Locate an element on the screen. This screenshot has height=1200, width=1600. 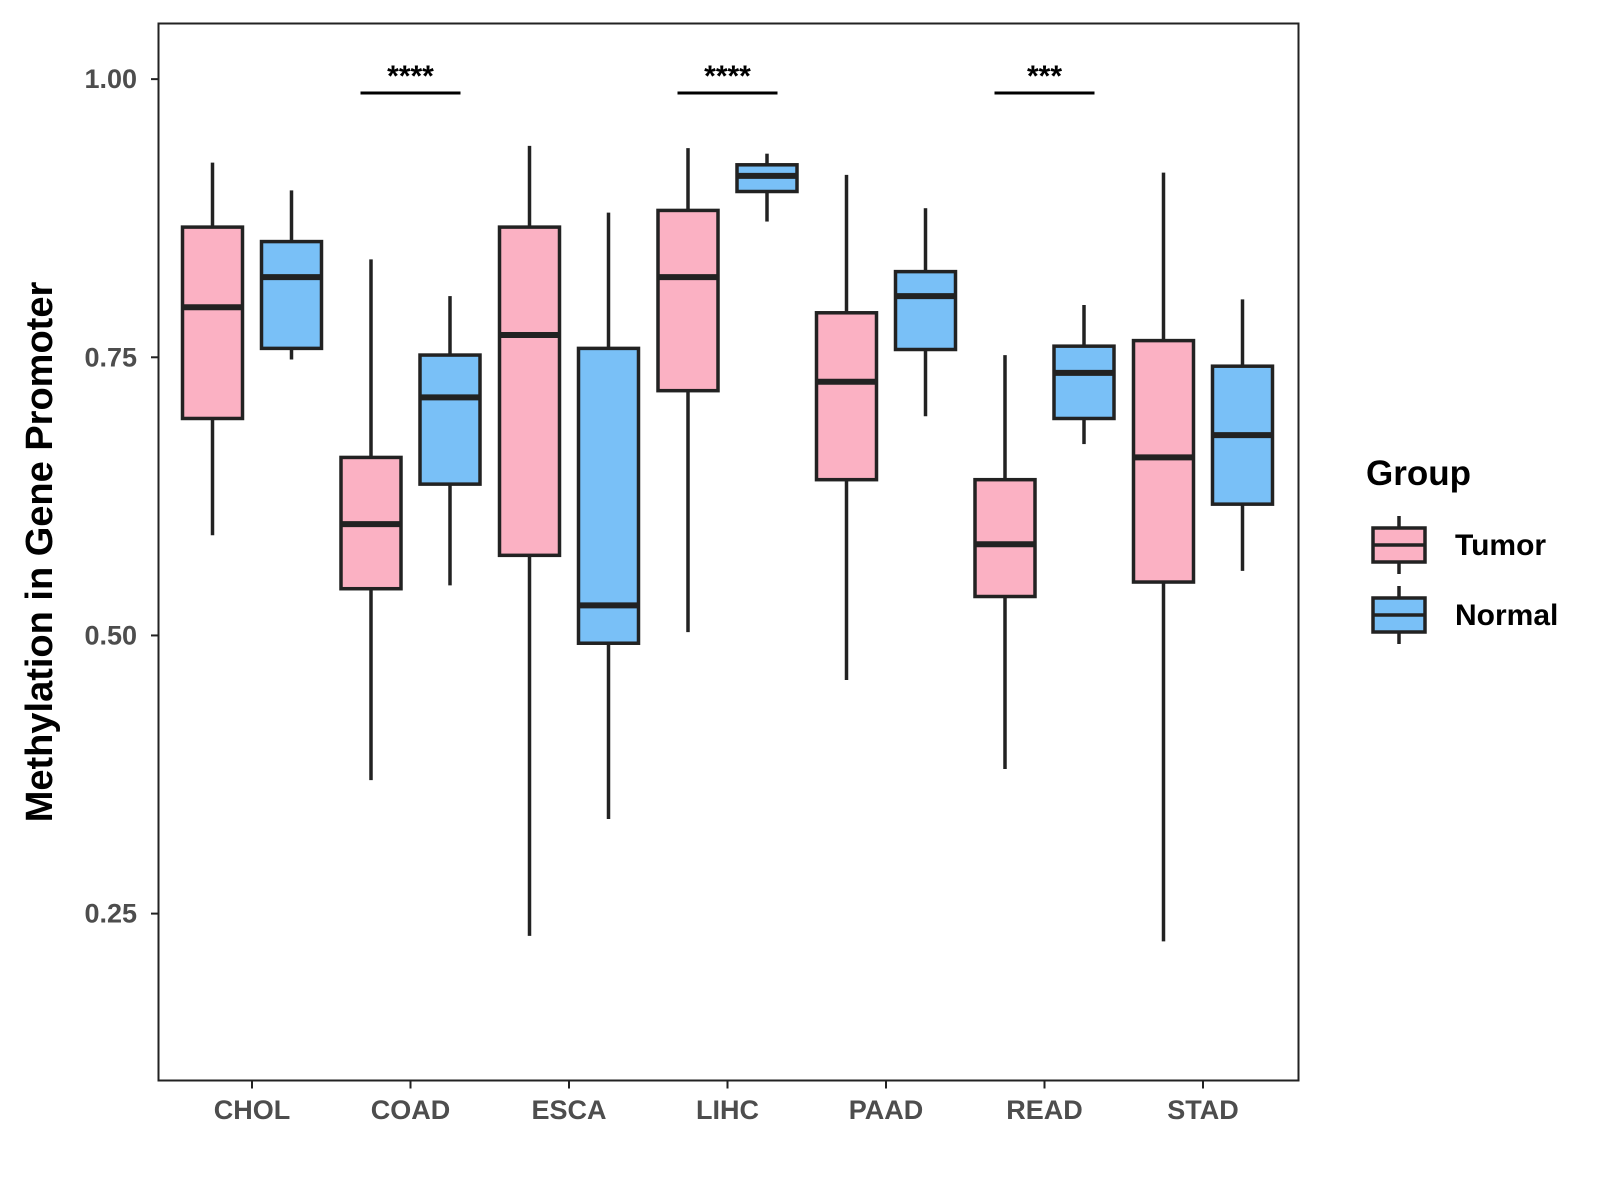
legend-item-tumor: Tumor is located at coordinates (1458, 545).